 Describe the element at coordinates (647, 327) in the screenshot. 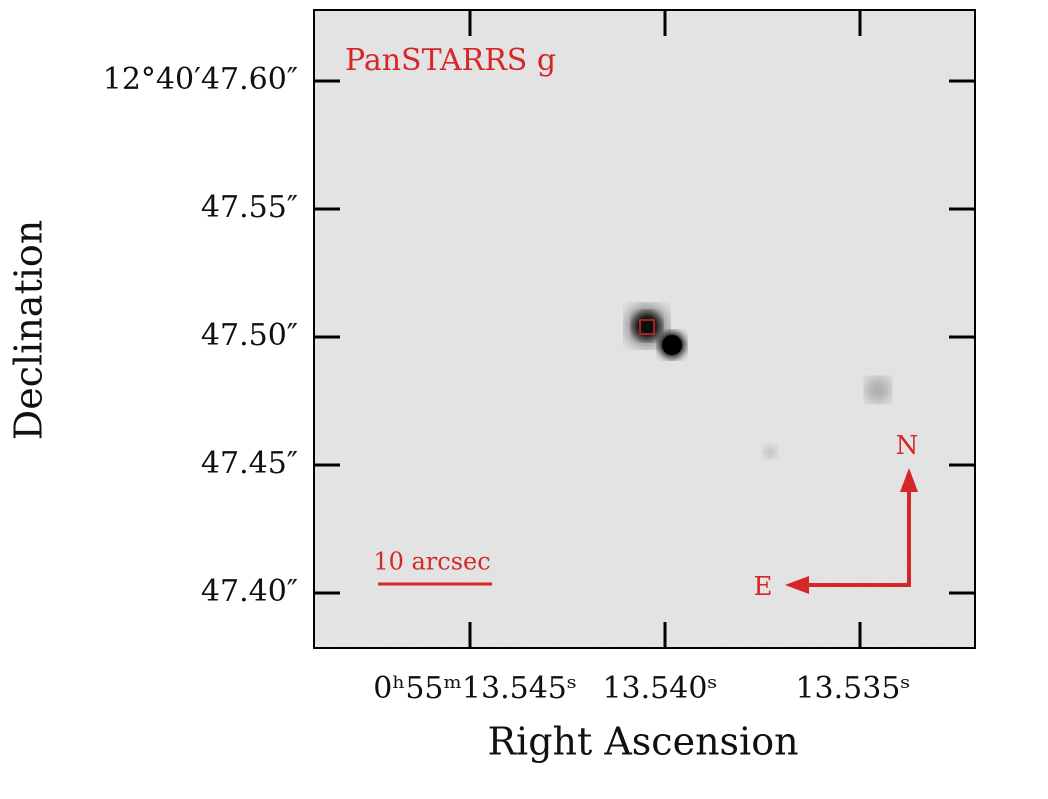

I see `target-box` at that location.